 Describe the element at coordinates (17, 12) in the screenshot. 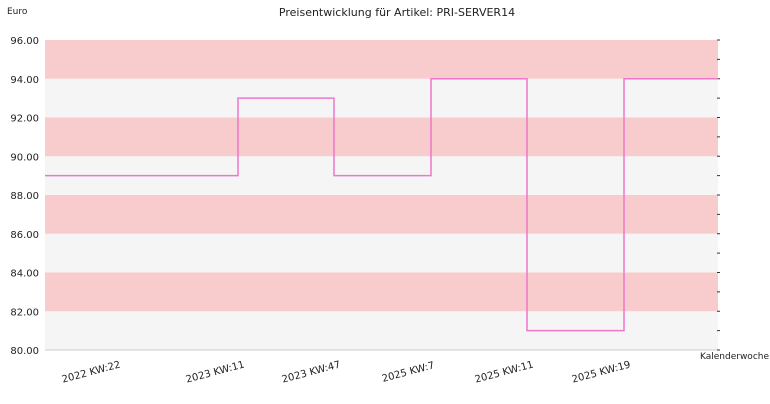

I see `y-axis-label: Euro` at that location.